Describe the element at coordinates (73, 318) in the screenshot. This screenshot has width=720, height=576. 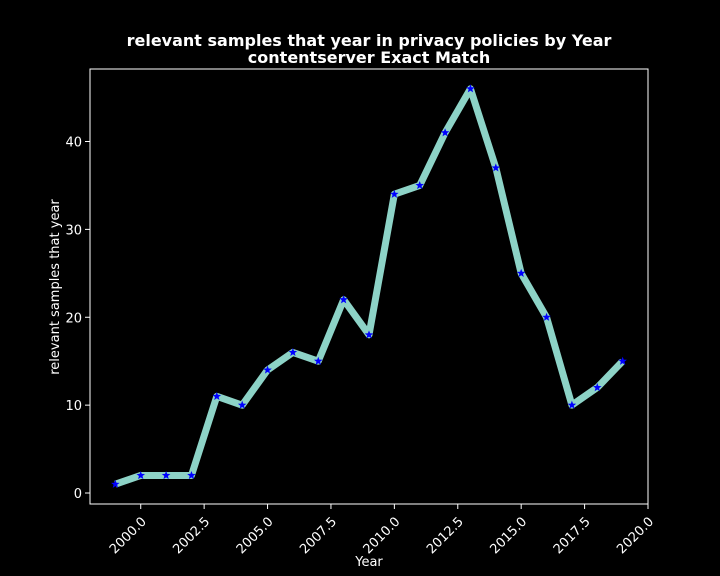
I see `y-tick-label: 20` at that location.